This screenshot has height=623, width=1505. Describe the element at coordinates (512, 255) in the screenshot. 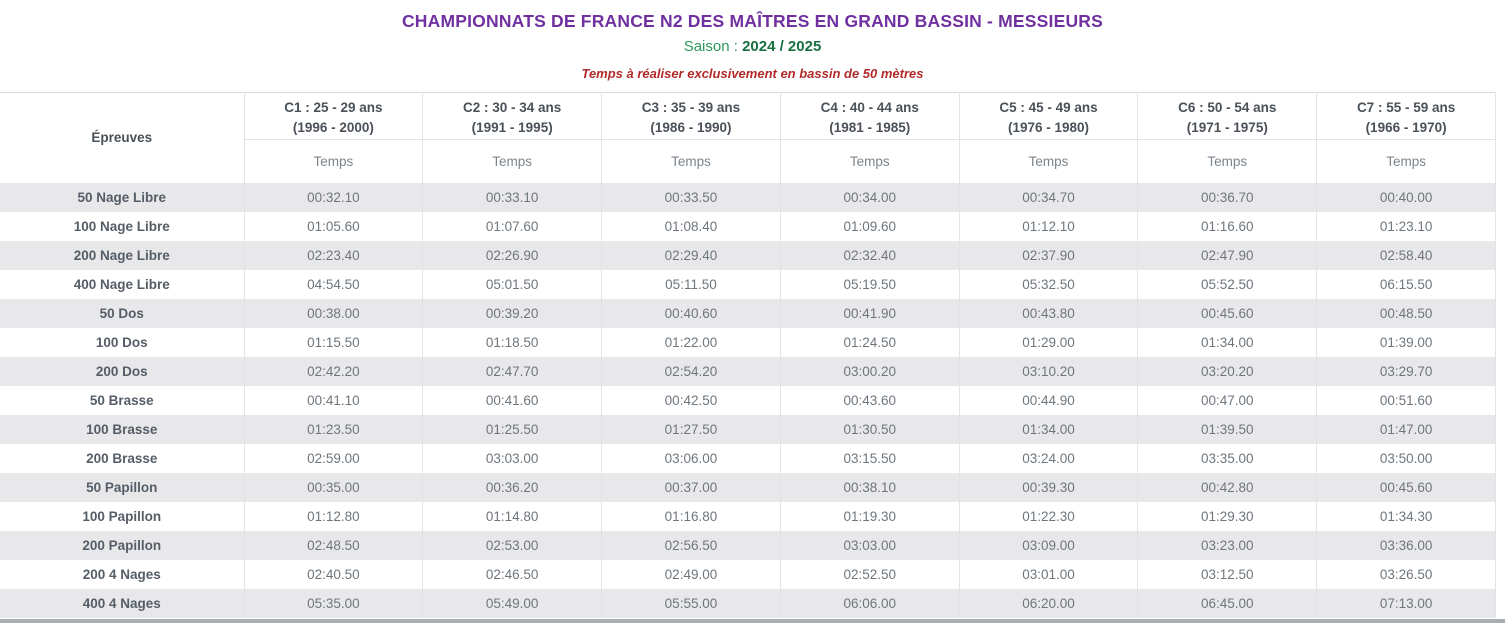

I see `time-cell-c2: 02:26.90` at that location.